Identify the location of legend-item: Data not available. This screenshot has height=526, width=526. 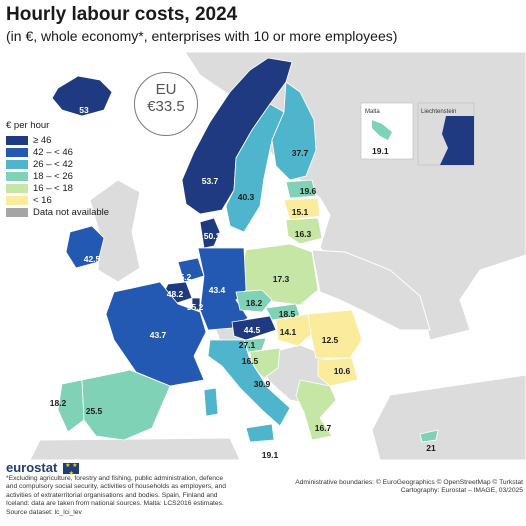
(57, 212).